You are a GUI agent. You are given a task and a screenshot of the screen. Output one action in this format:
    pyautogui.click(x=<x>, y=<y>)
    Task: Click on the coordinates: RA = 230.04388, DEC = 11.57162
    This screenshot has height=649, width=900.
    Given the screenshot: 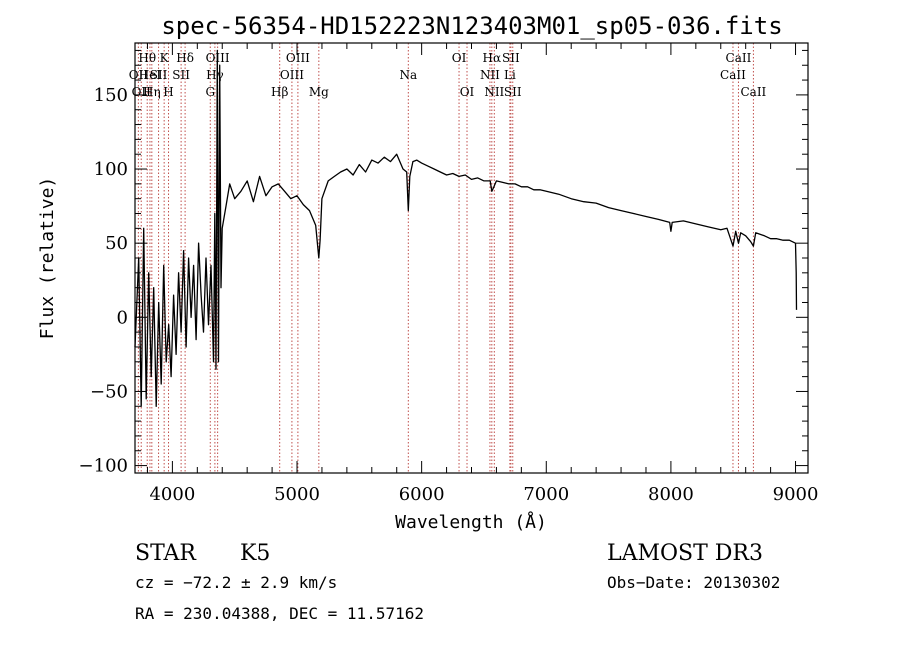 What is the action you would take?
    pyautogui.click(x=279, y=613)
    